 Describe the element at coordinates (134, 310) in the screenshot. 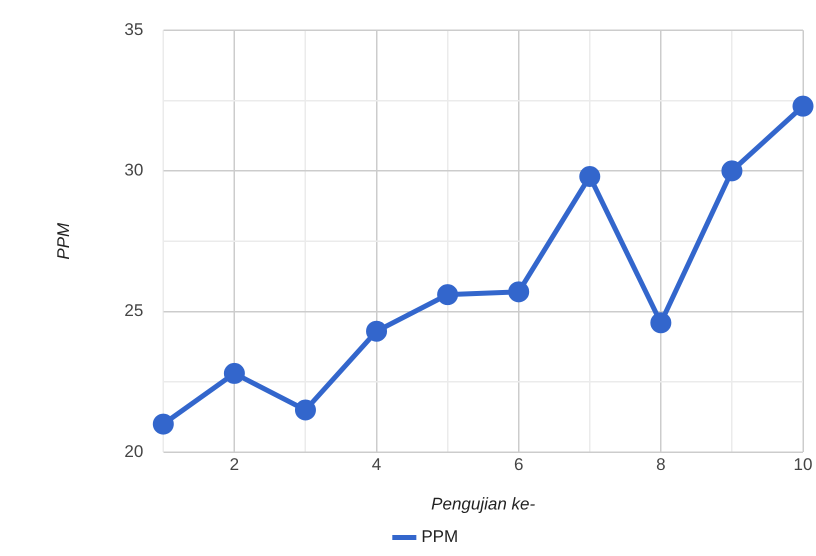

I see `y-tick-label: 25` at that location.